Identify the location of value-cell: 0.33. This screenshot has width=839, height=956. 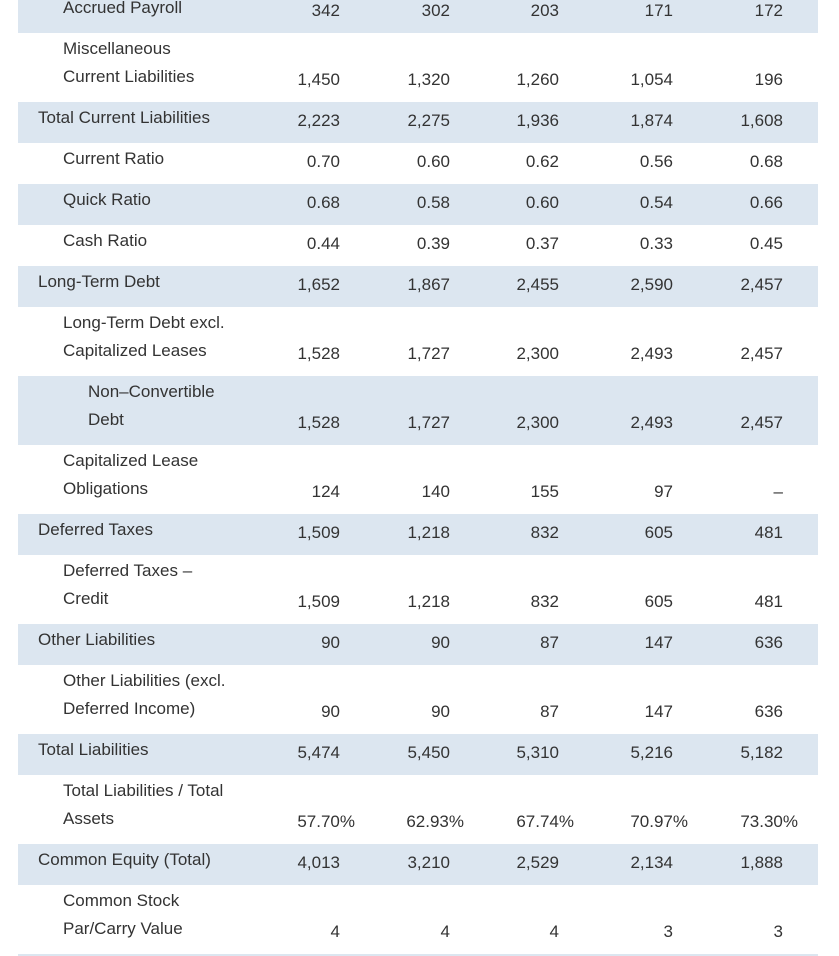
(656, 243).